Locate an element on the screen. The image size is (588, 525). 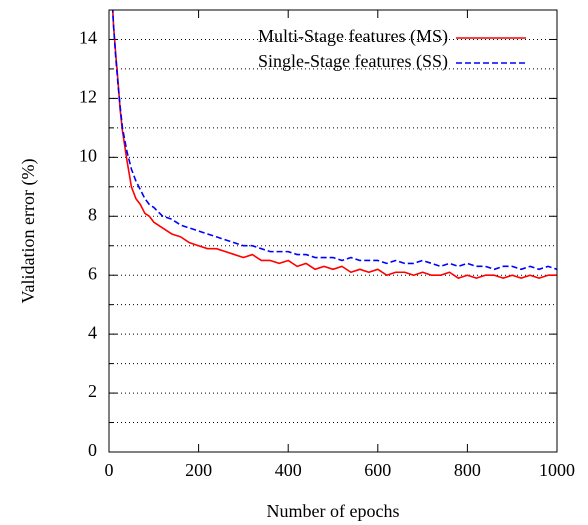
y-tick-label: 8 is located at coordinates (92, 214).